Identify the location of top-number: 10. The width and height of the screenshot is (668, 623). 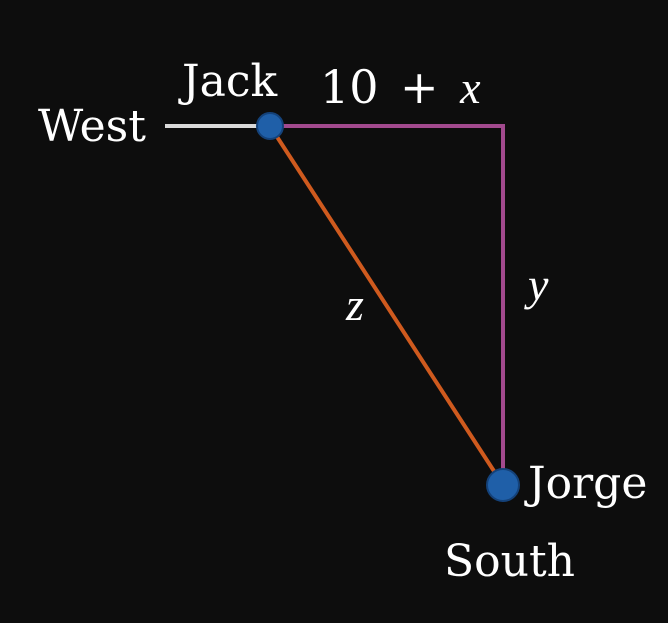
(349, 87).